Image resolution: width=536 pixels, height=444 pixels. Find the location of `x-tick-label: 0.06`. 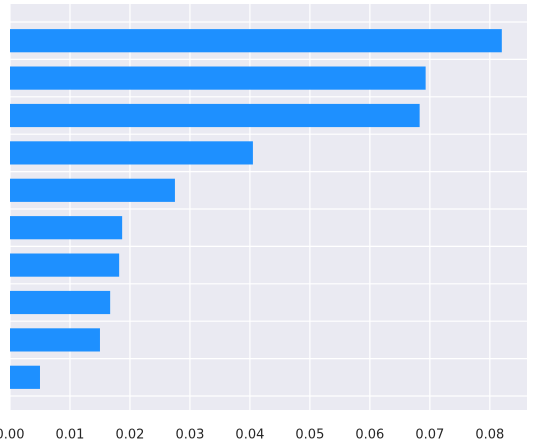

x-tick-label: 0.06 is located at coordinates (369, 435).